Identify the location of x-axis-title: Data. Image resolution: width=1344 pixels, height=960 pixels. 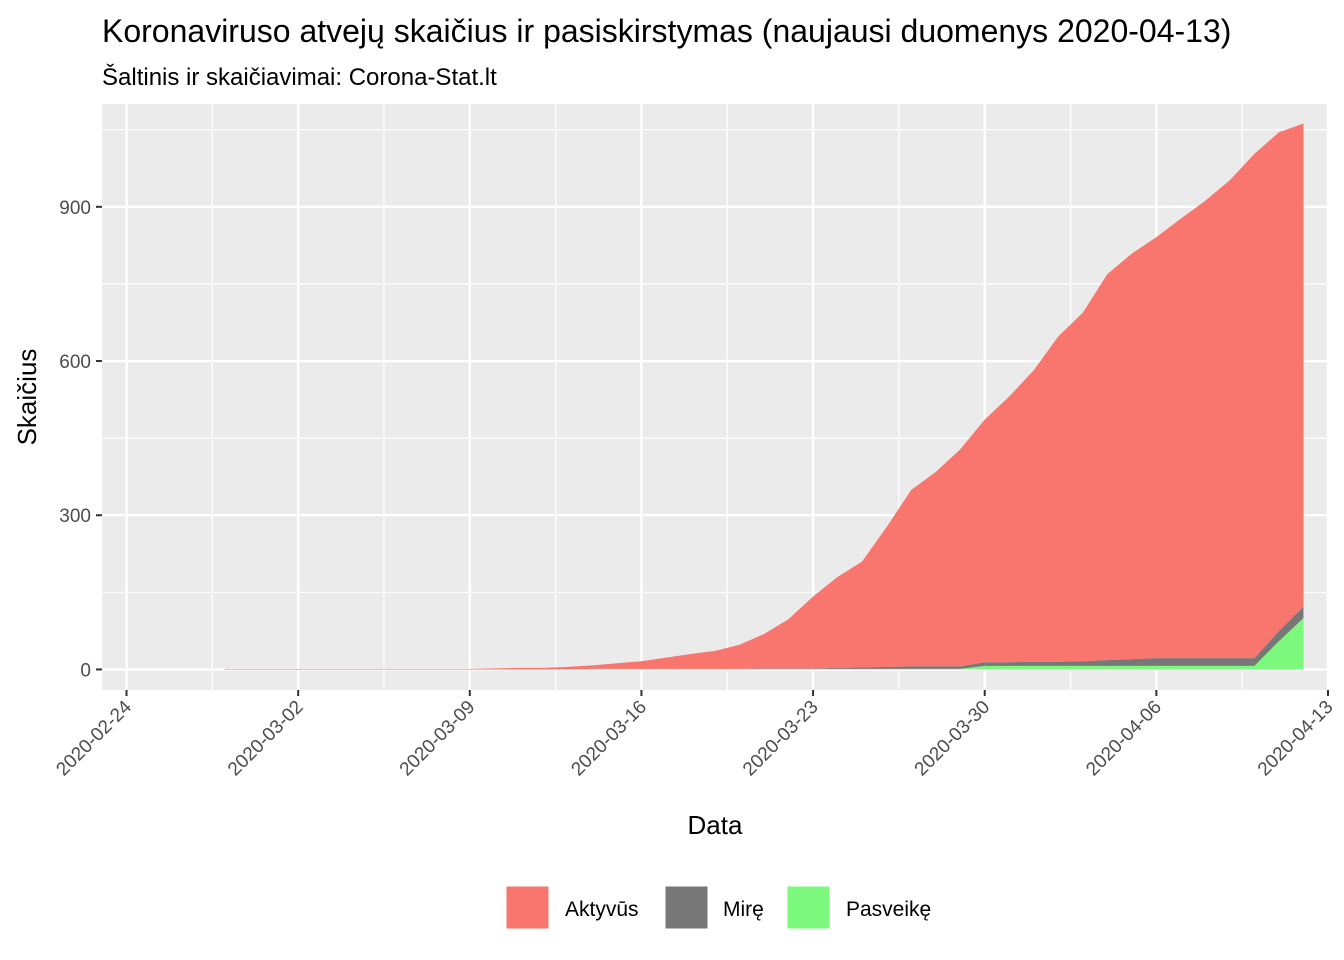
(715, 825).